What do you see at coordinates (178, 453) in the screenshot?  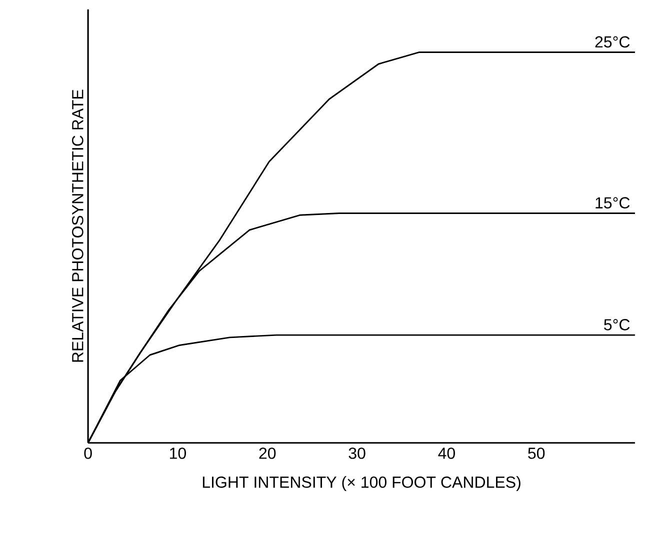 I see `x-tick-label: 10` at bounding box center [178, 453].